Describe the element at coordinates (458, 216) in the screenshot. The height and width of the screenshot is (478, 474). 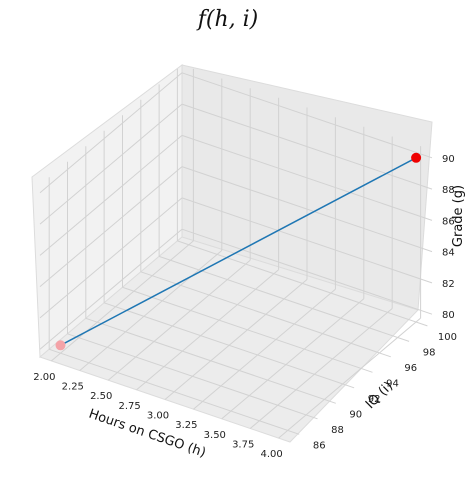
I see `z-axis-label: Grade (g)` at that location.